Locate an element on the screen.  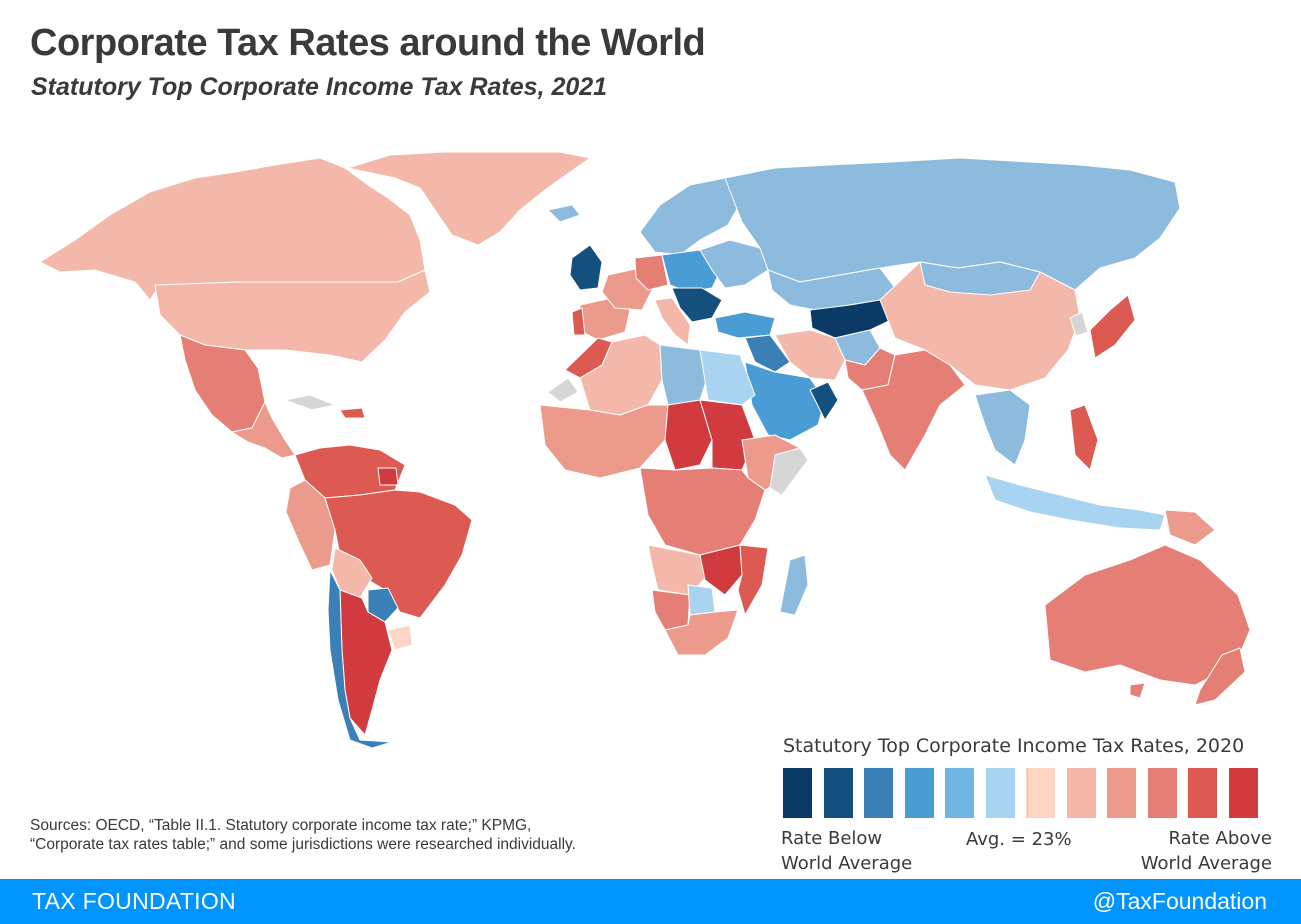
region-tasmania is located at coordinates (1137, 690).